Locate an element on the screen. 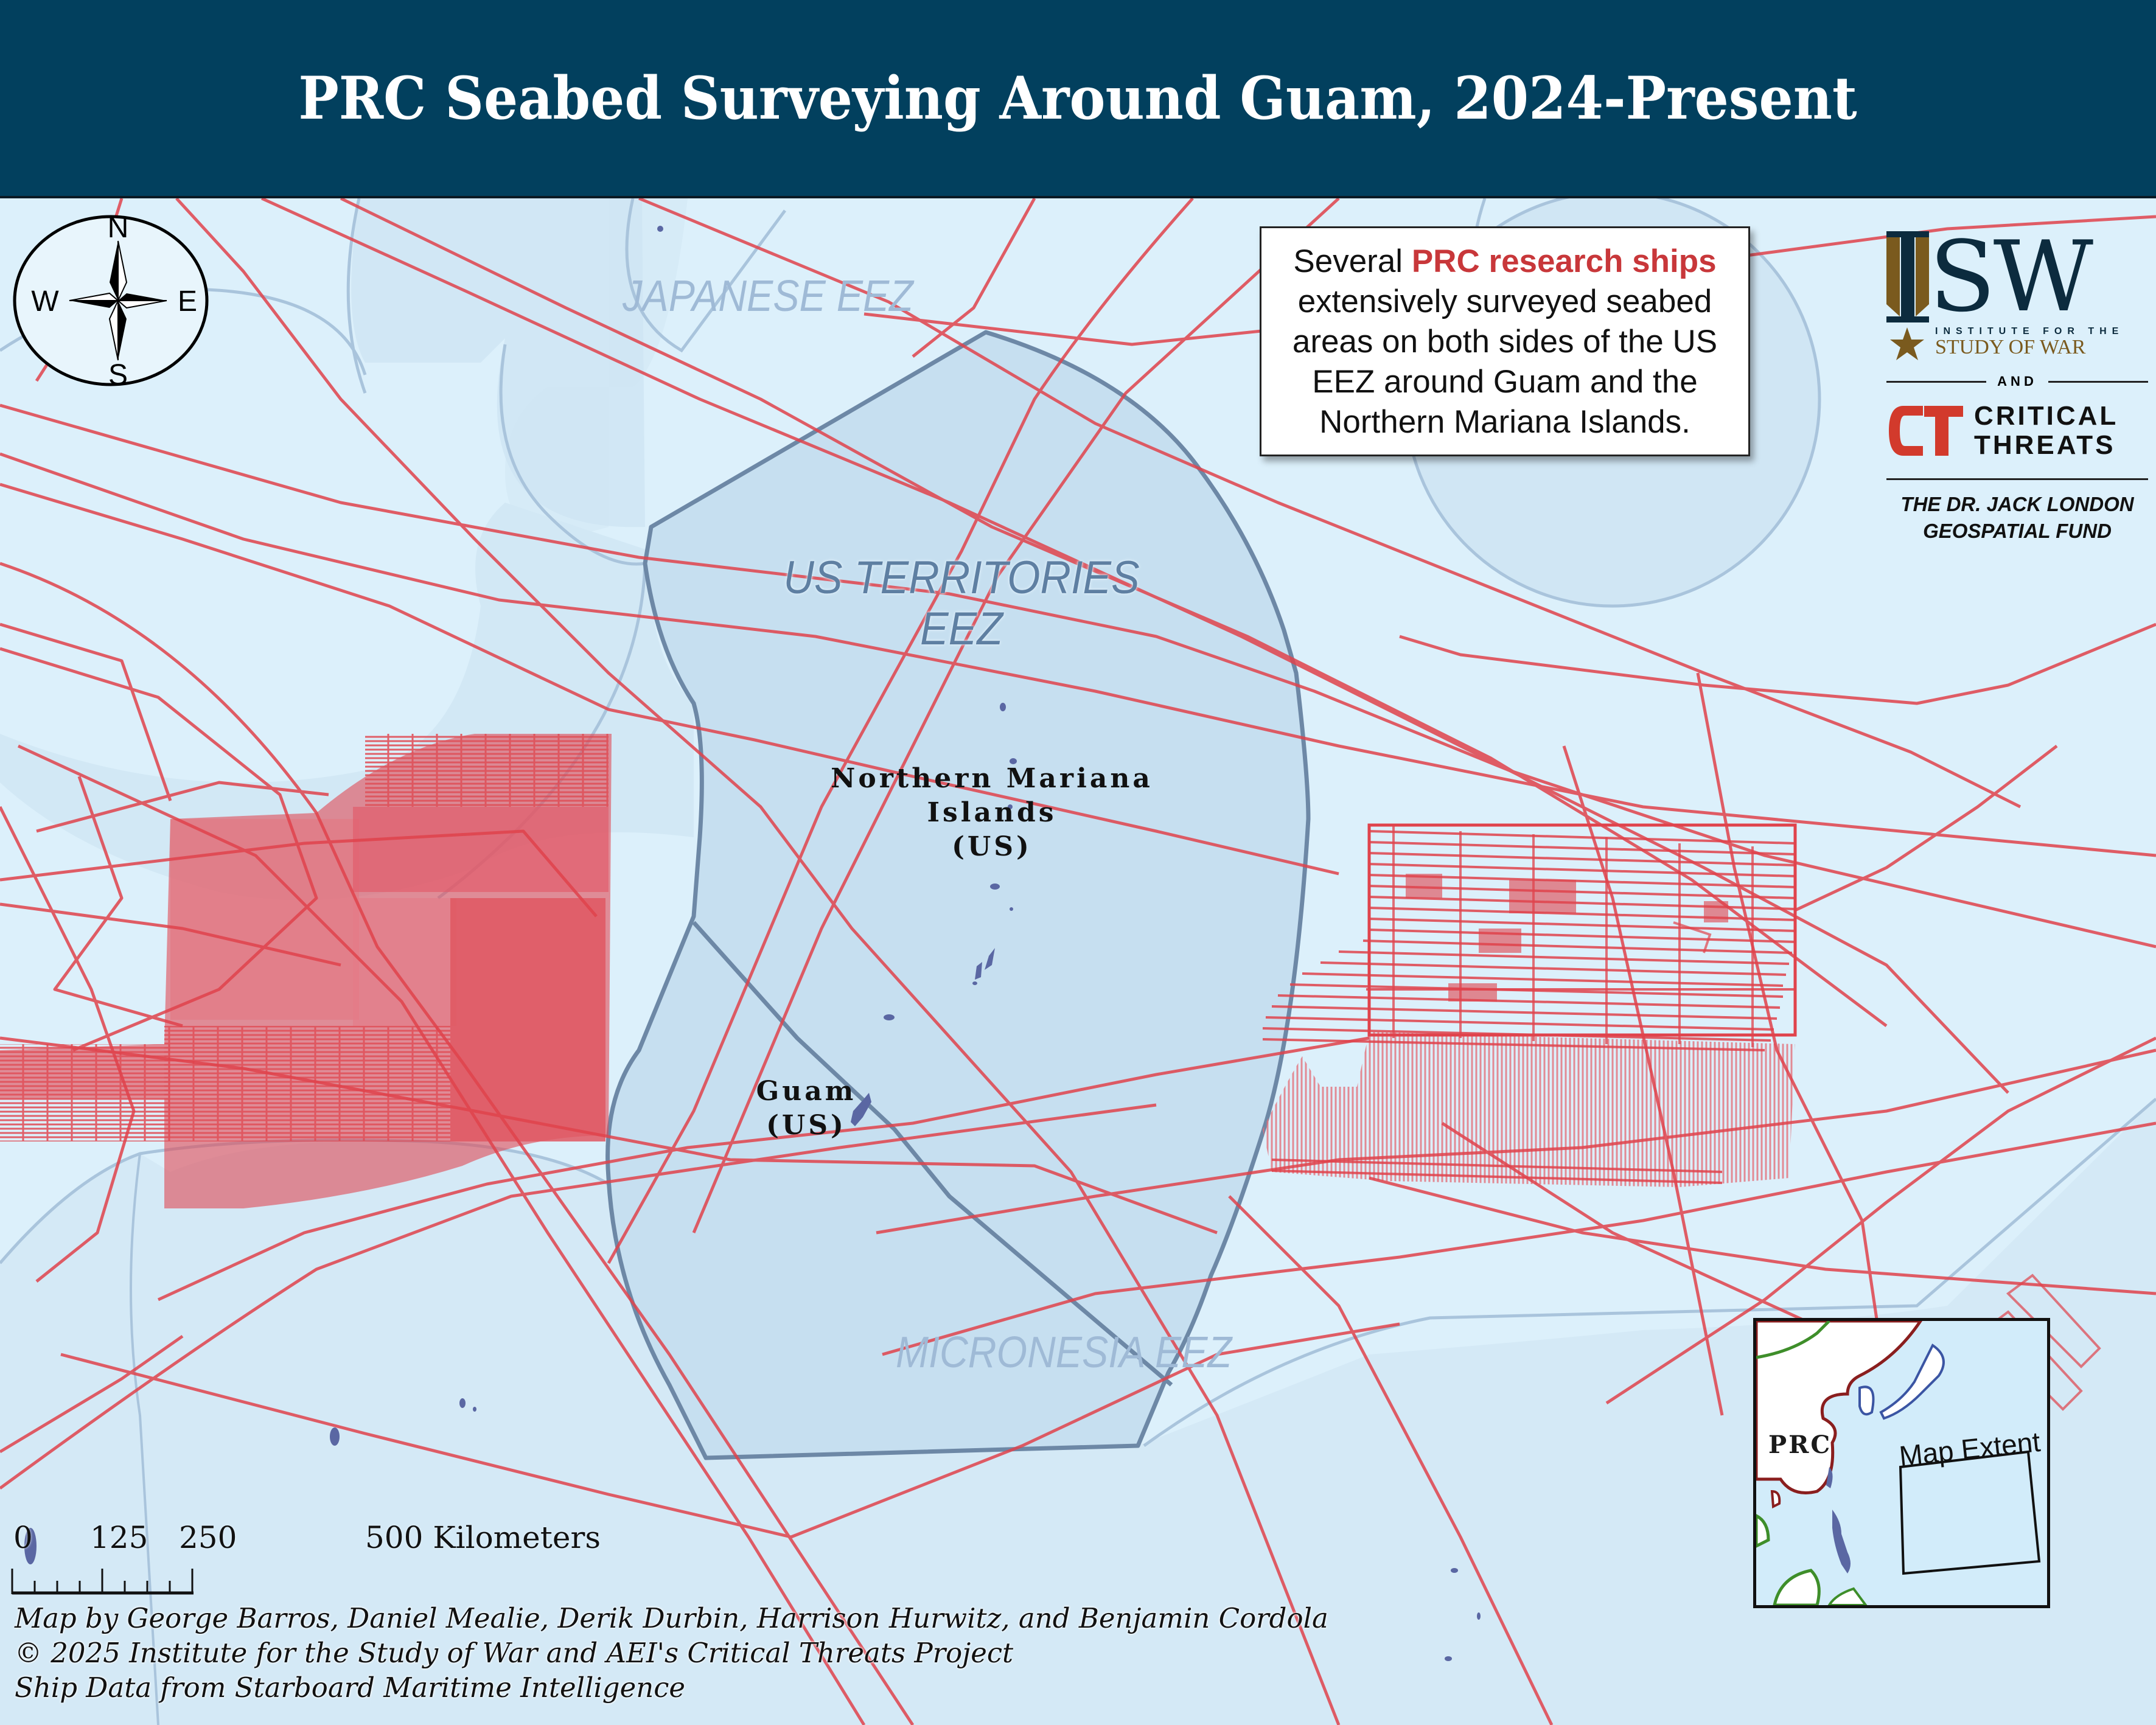  ct-wordmark: CRITICAL THREATS is located at coordinates (2046, 431).